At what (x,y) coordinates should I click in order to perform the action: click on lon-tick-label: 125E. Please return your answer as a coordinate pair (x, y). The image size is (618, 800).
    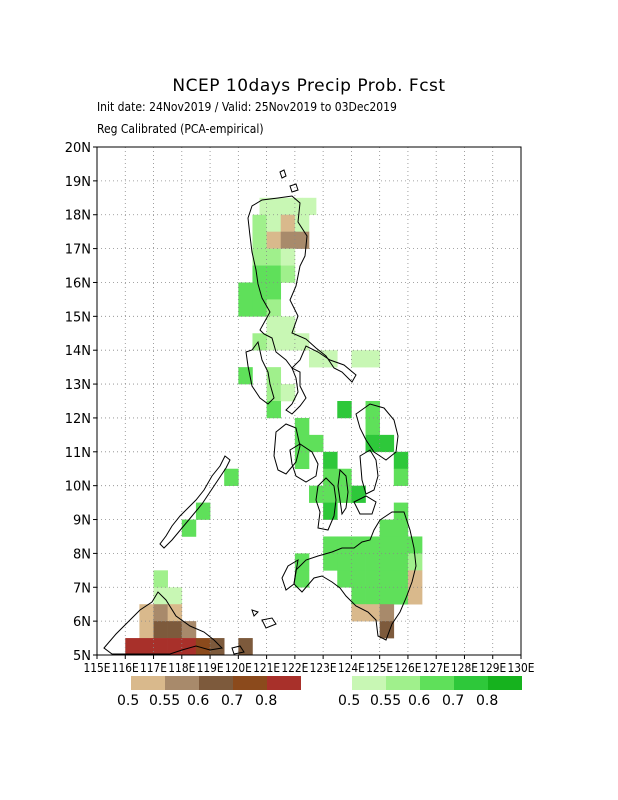
    Looking at the image, I should click on (379, 668).